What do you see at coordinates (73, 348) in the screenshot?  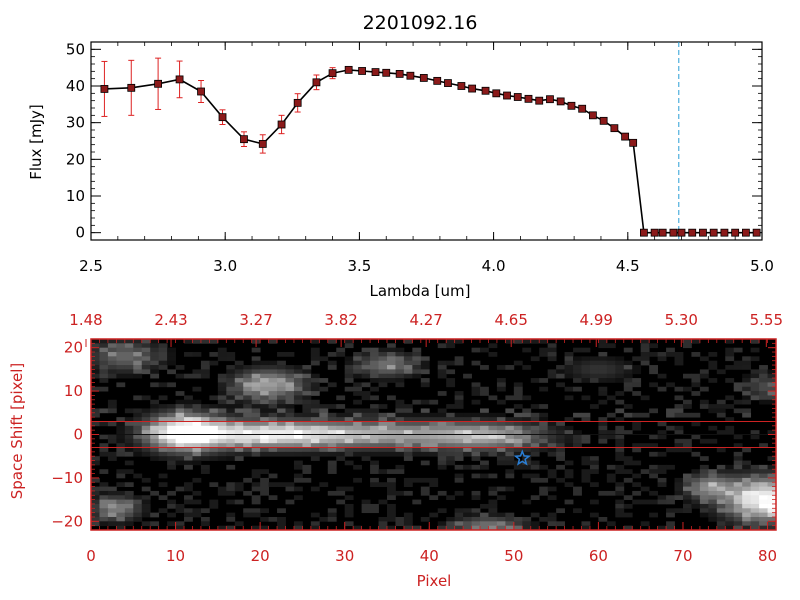 I see `y-tick-label: 20` at bounding box center [73, 348].